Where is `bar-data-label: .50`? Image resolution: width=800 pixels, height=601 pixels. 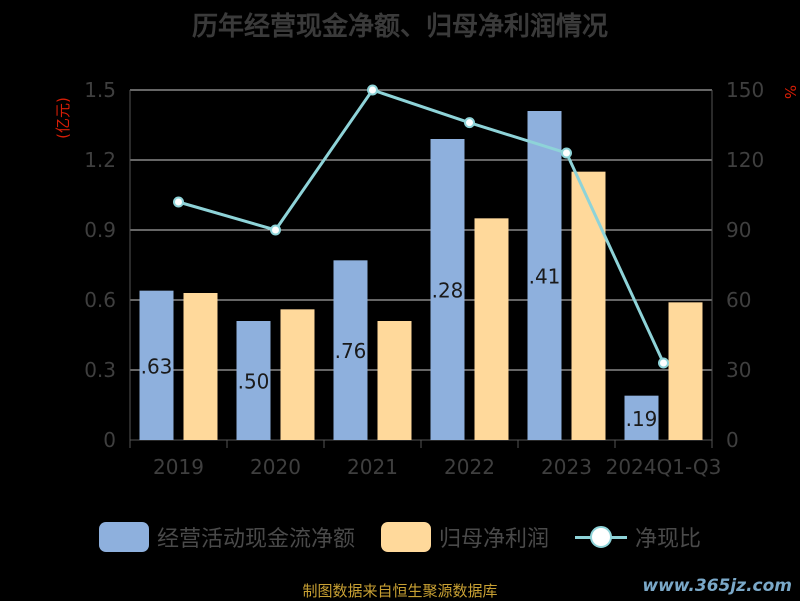
bar-data-label: .50 is located at coordinates (254, 382).